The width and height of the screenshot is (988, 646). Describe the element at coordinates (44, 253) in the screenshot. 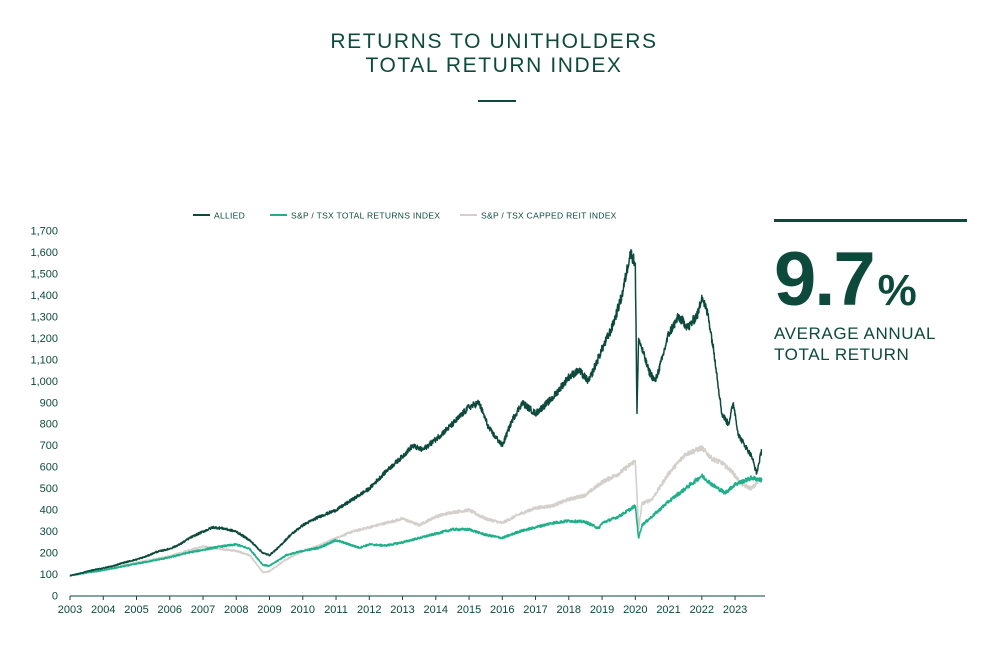

I see `y-tick-label: 1,600` at that location.